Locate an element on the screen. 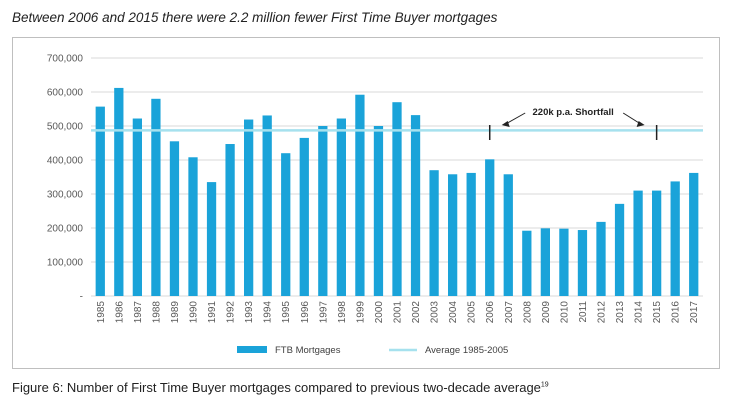 The width and height of the screenshot is (731, 411). annotation-label: 220k p.a. Shortfall is located at coordinates (573, 112).